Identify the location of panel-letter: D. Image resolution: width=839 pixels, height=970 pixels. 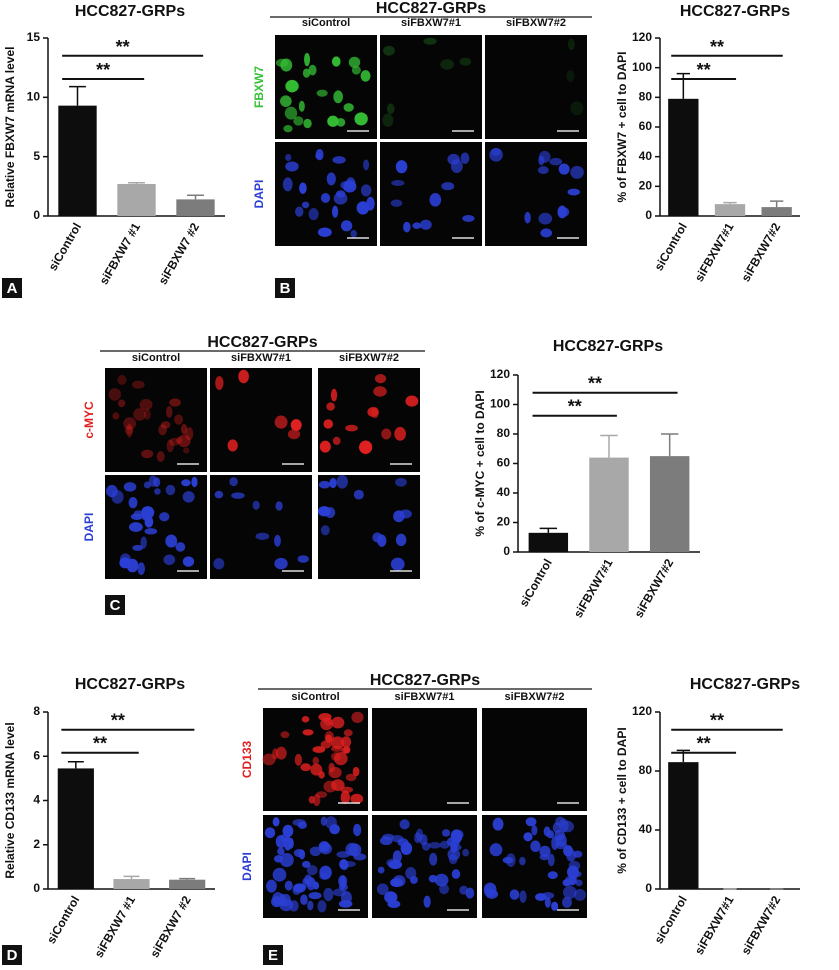
(12, 955).